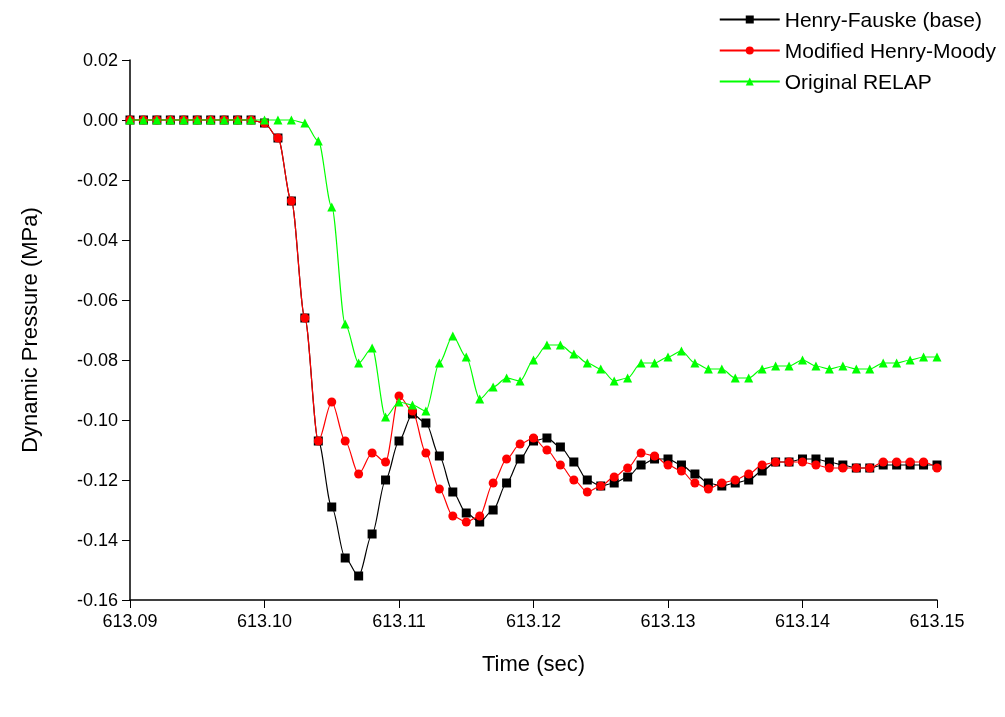 The image size is (1005, 717). I want to click on legend-label: Modified Henry-Moody, so click(890, 50).